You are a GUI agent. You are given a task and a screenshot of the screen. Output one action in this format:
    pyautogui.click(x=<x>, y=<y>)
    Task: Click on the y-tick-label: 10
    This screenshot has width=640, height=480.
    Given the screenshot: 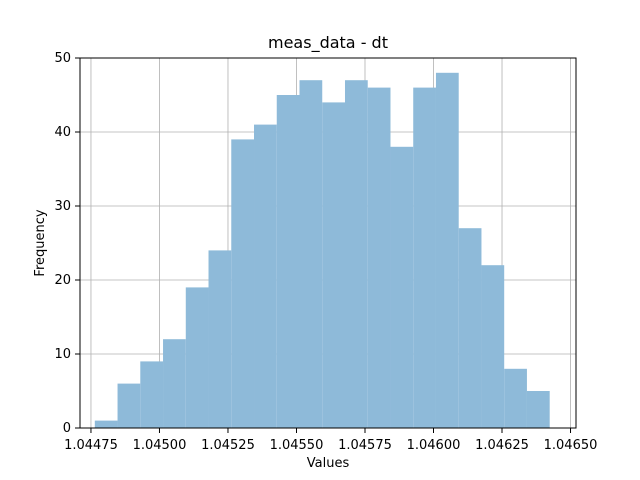 What is the action you would take?
    pyautogui.click(x=62, y=354)
    